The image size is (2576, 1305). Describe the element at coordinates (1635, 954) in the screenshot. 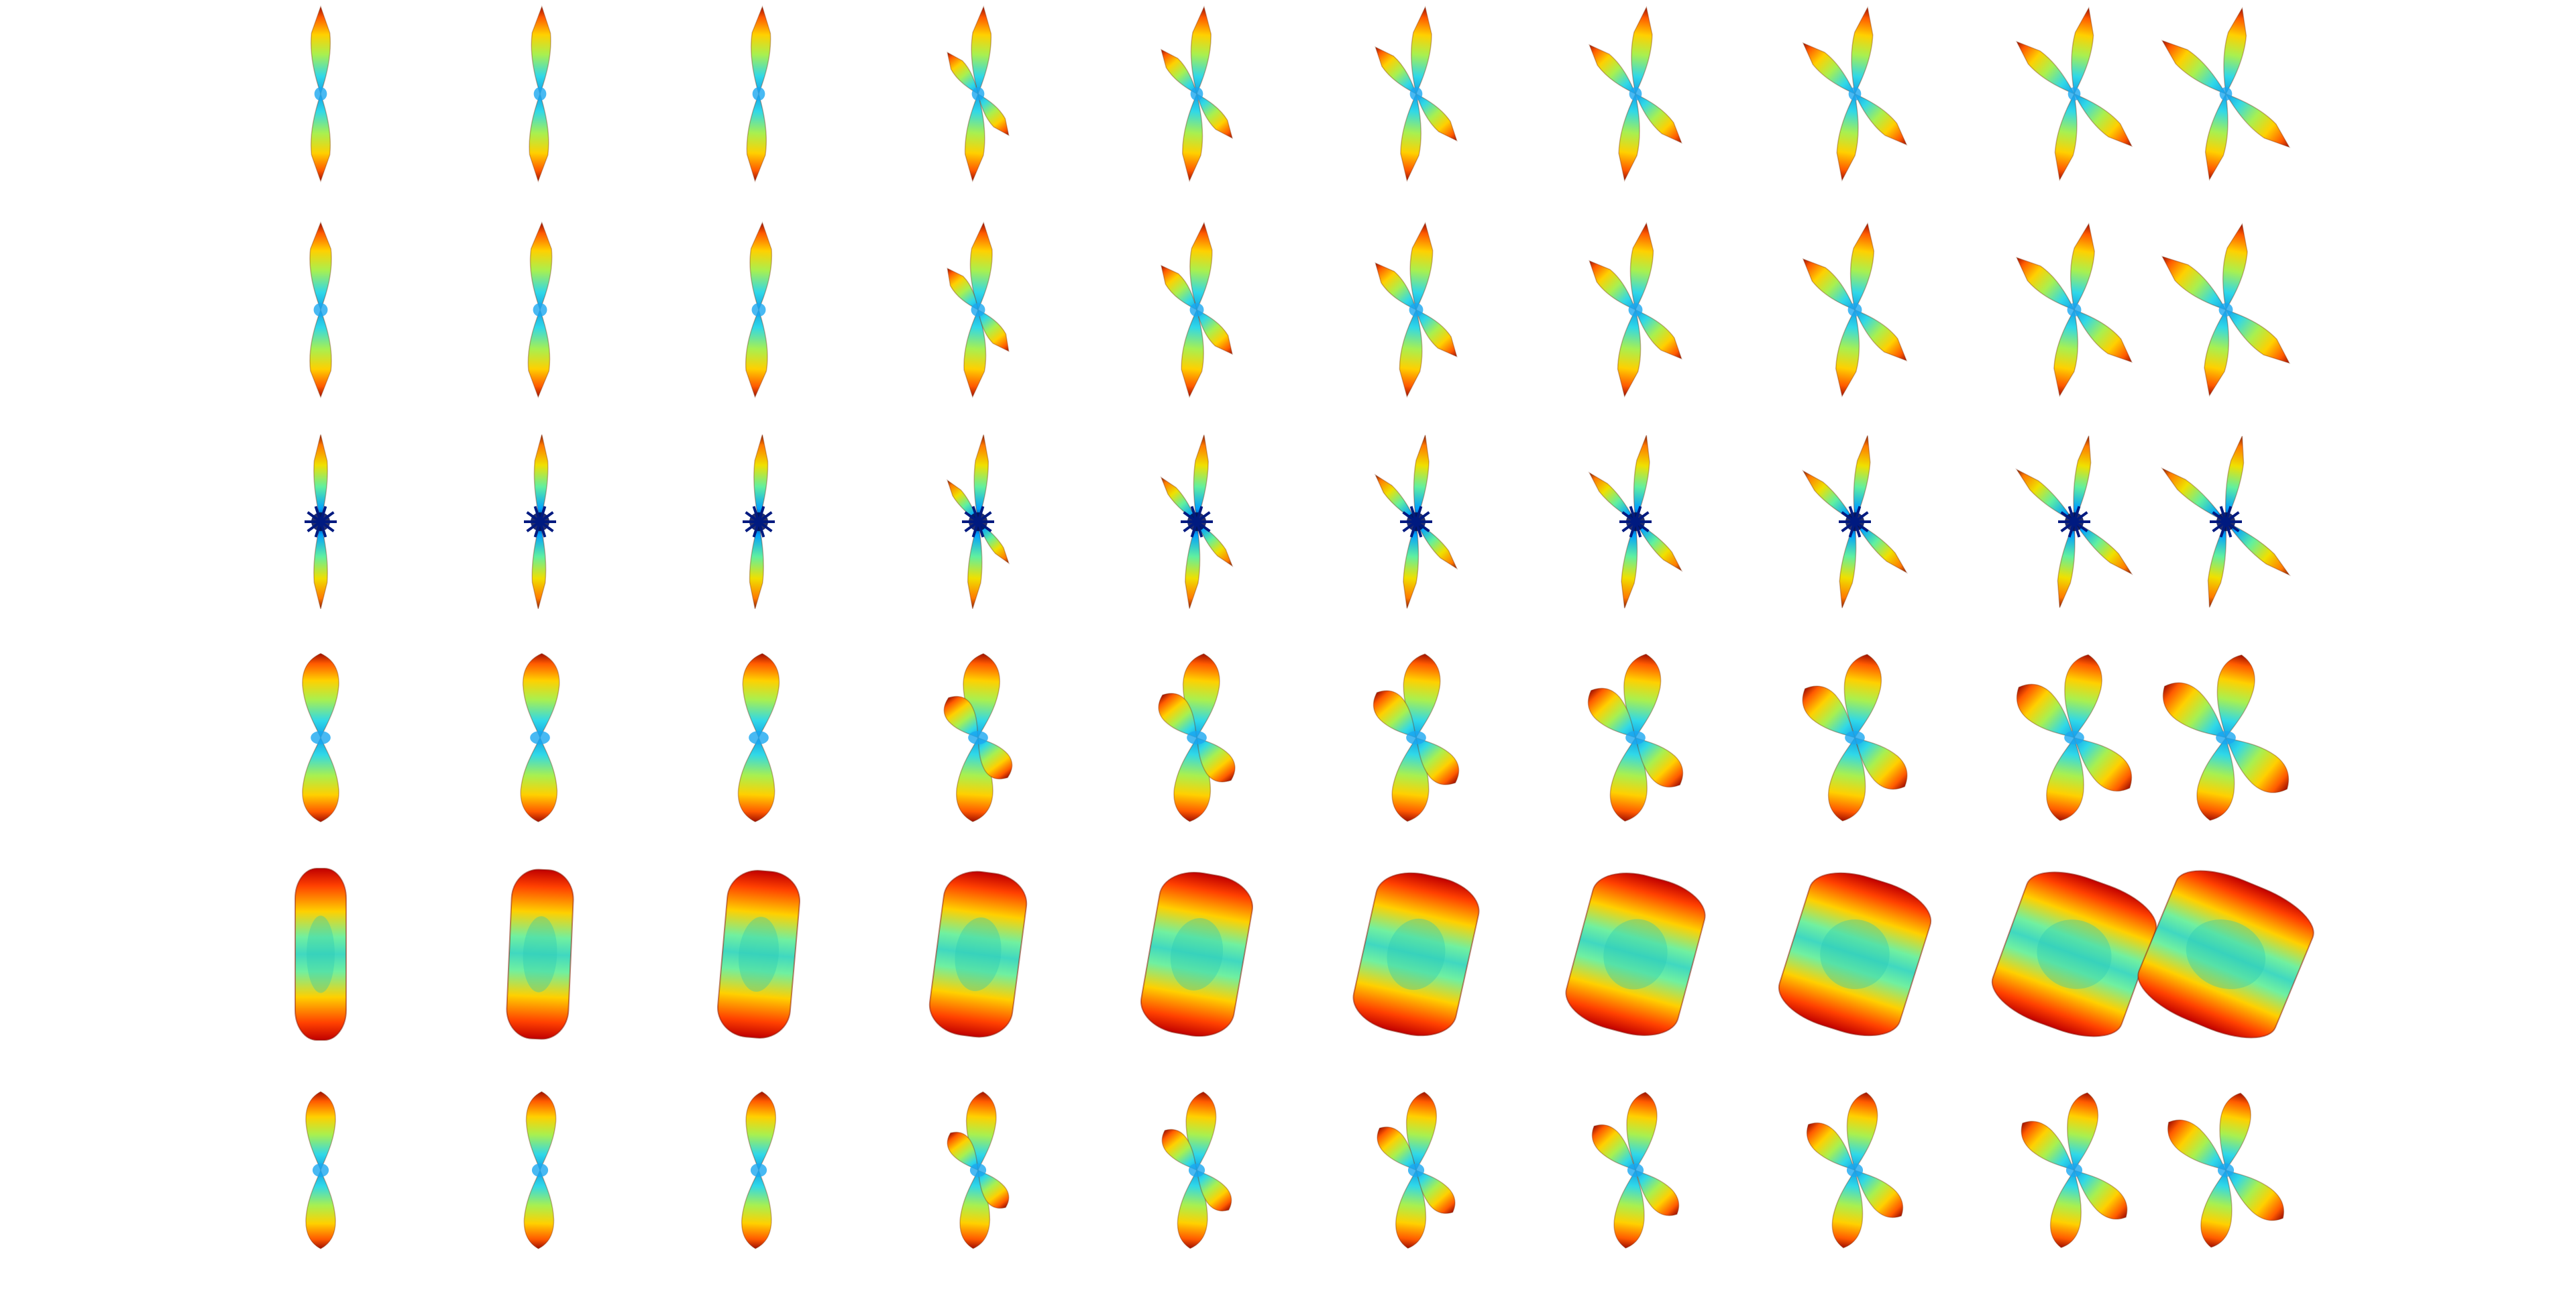

I see `glyph-r5-c7` at that location.